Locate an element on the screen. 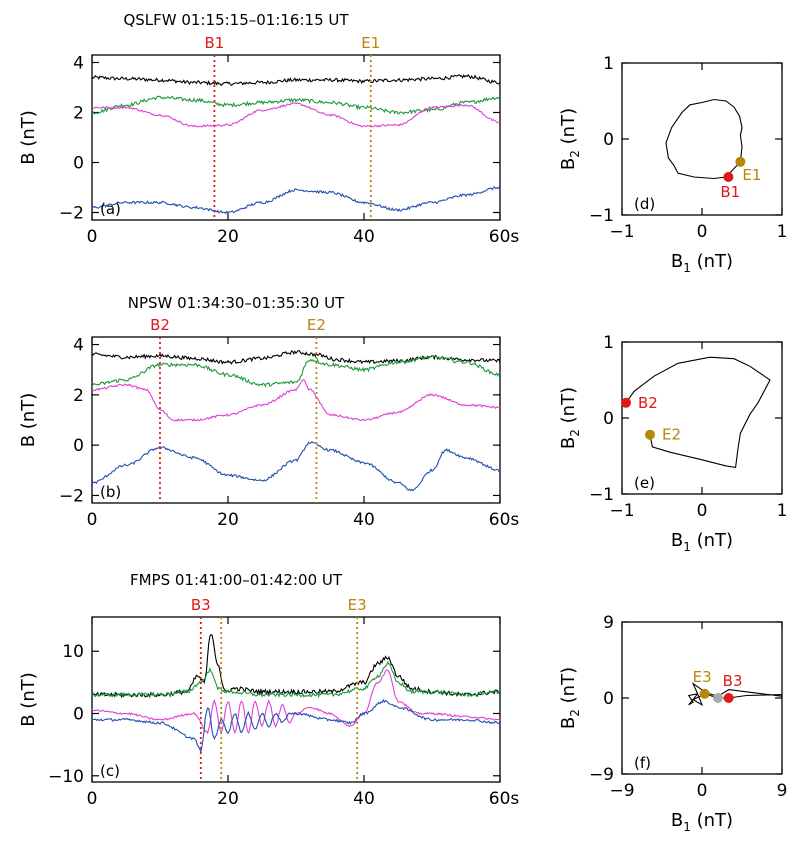  event-marker-label: E2 is located at coordinates (316, 325).